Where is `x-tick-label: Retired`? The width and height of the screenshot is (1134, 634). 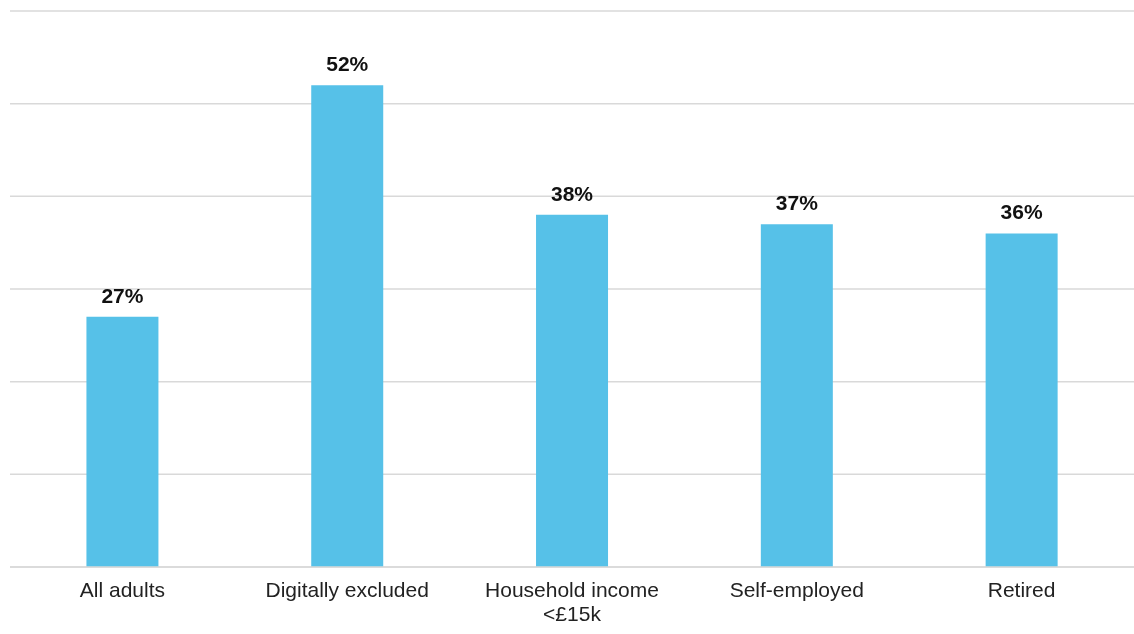 x-tick-label: Retired is located at coordinates (1021, 589).